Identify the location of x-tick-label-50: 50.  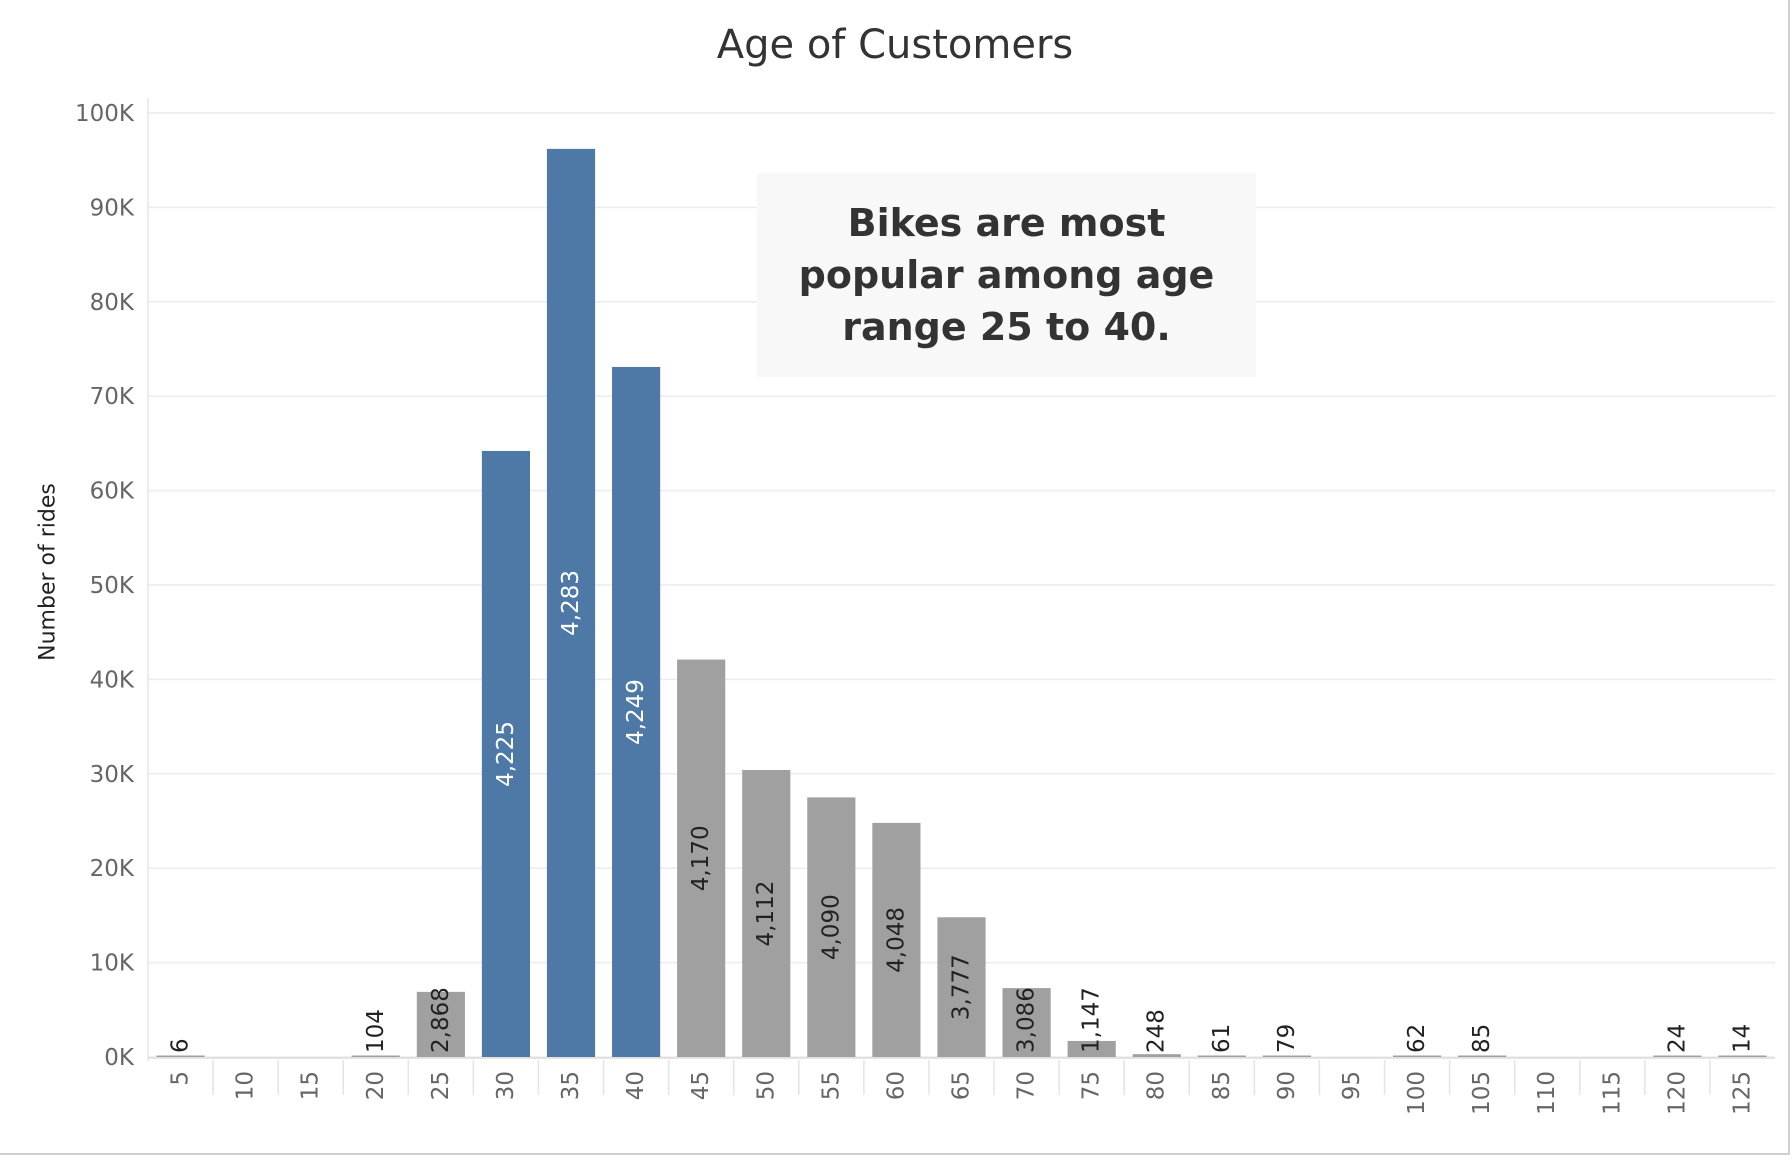
(766, 1085).